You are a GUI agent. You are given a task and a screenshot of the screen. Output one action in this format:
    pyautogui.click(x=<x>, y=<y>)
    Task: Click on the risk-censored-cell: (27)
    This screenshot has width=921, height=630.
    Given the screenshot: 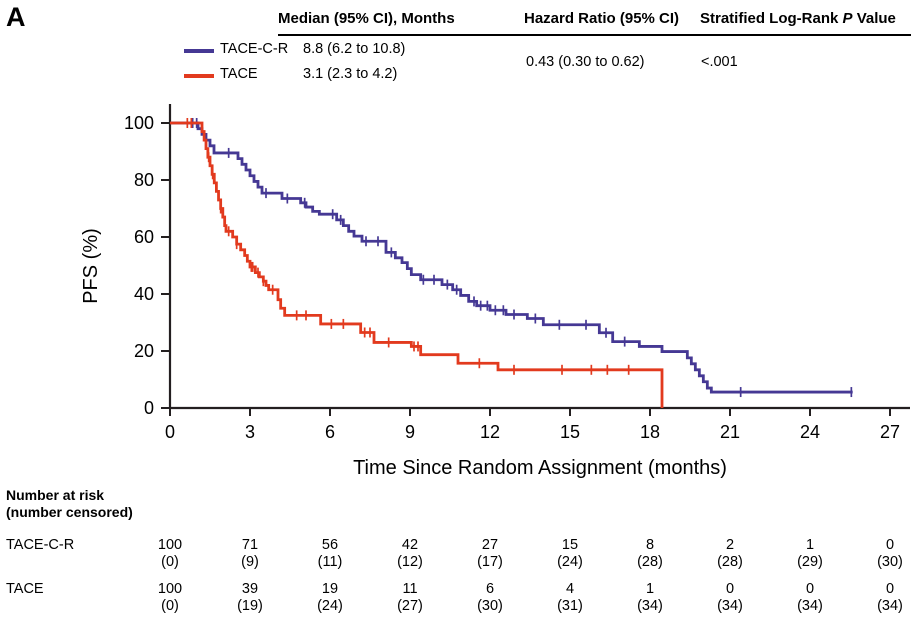 What is the action you would take?
    pyautogui.click(x=410, y=606)
    